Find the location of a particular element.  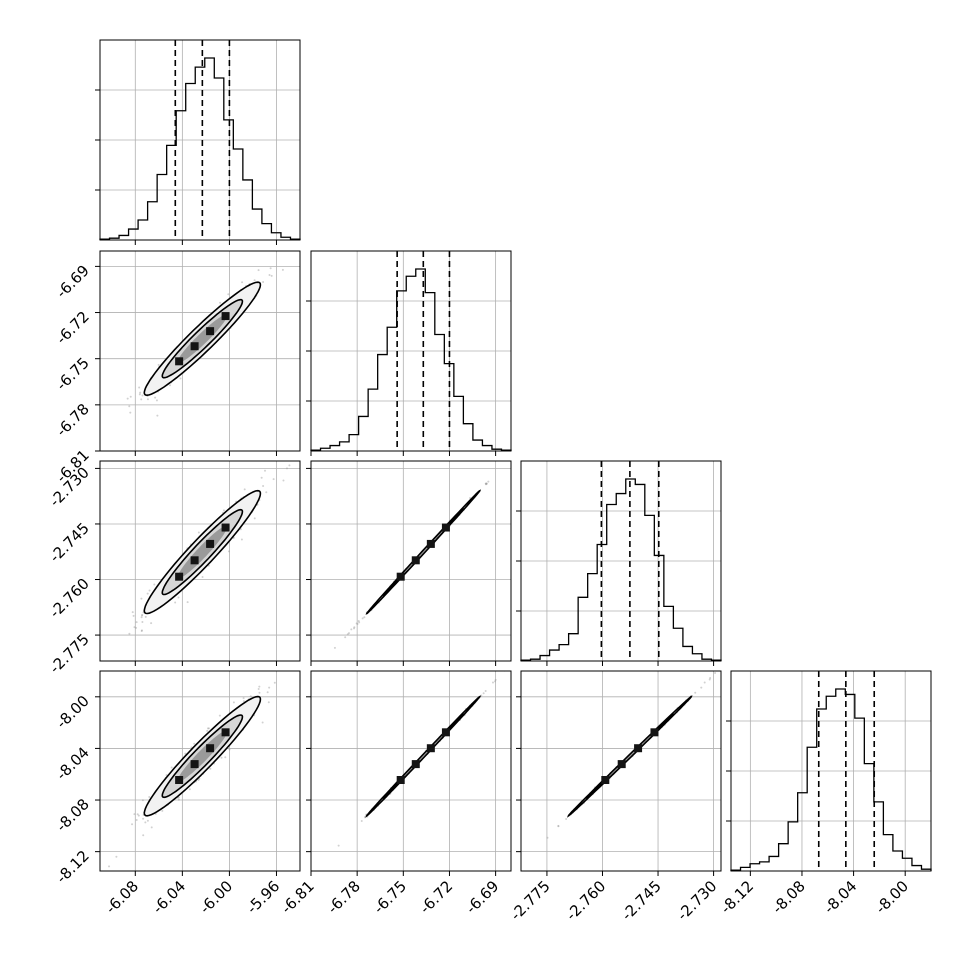

ytick-label-3-3: -8.00 is located at coordinates (73, 712).